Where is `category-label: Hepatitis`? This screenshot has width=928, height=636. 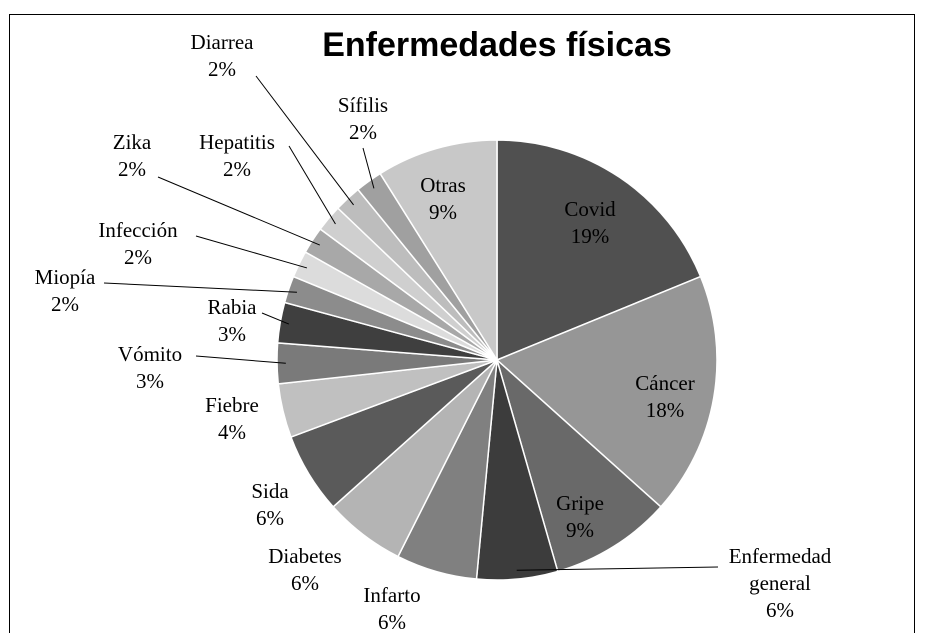 category-label: Hepatitis is located at coordinates (237, 142).